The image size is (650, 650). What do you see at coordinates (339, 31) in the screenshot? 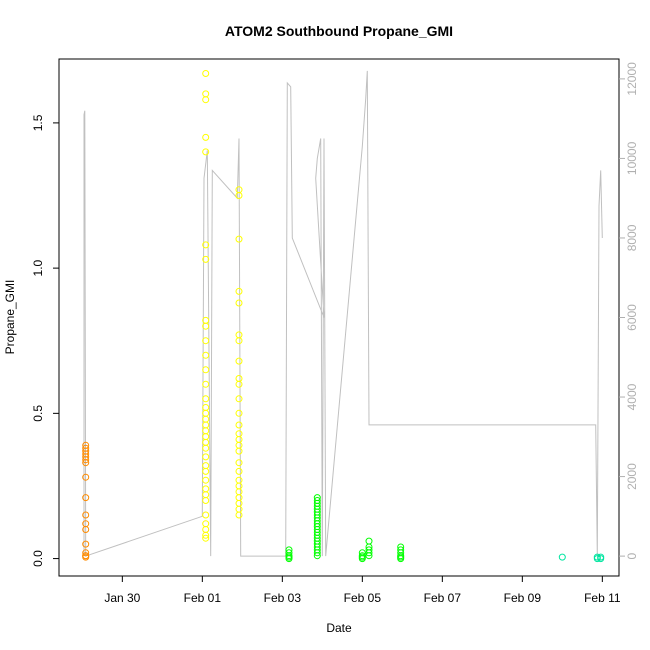
I see `chart-title: ATOM2 Southbound Propane_GMI` at bounding box center [339, 31].